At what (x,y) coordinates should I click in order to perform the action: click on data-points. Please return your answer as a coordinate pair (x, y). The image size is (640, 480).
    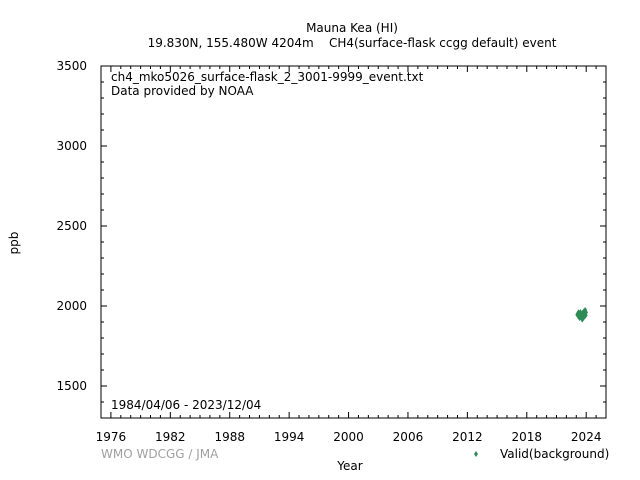
    Looking at the image, I should click on (581, 315).